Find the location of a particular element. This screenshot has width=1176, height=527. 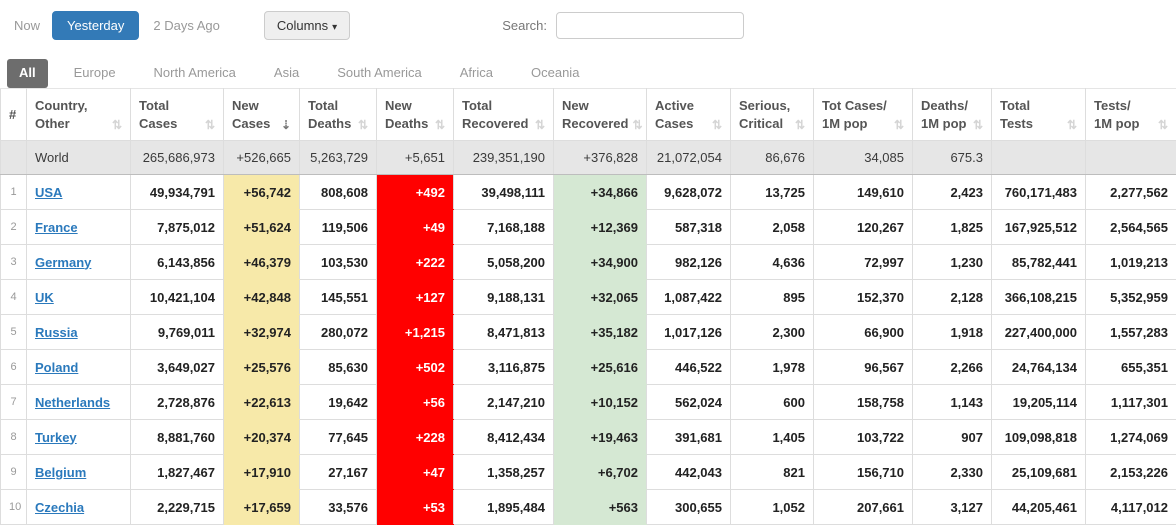

col-header-tests-per-1m: Tests/1M pop ⇅ is located at coordinates (1130, 114).